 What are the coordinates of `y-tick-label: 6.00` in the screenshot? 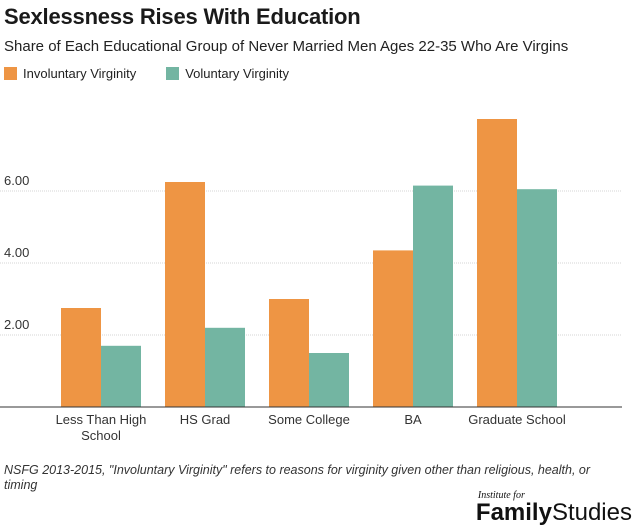 It's located at (16, 180).